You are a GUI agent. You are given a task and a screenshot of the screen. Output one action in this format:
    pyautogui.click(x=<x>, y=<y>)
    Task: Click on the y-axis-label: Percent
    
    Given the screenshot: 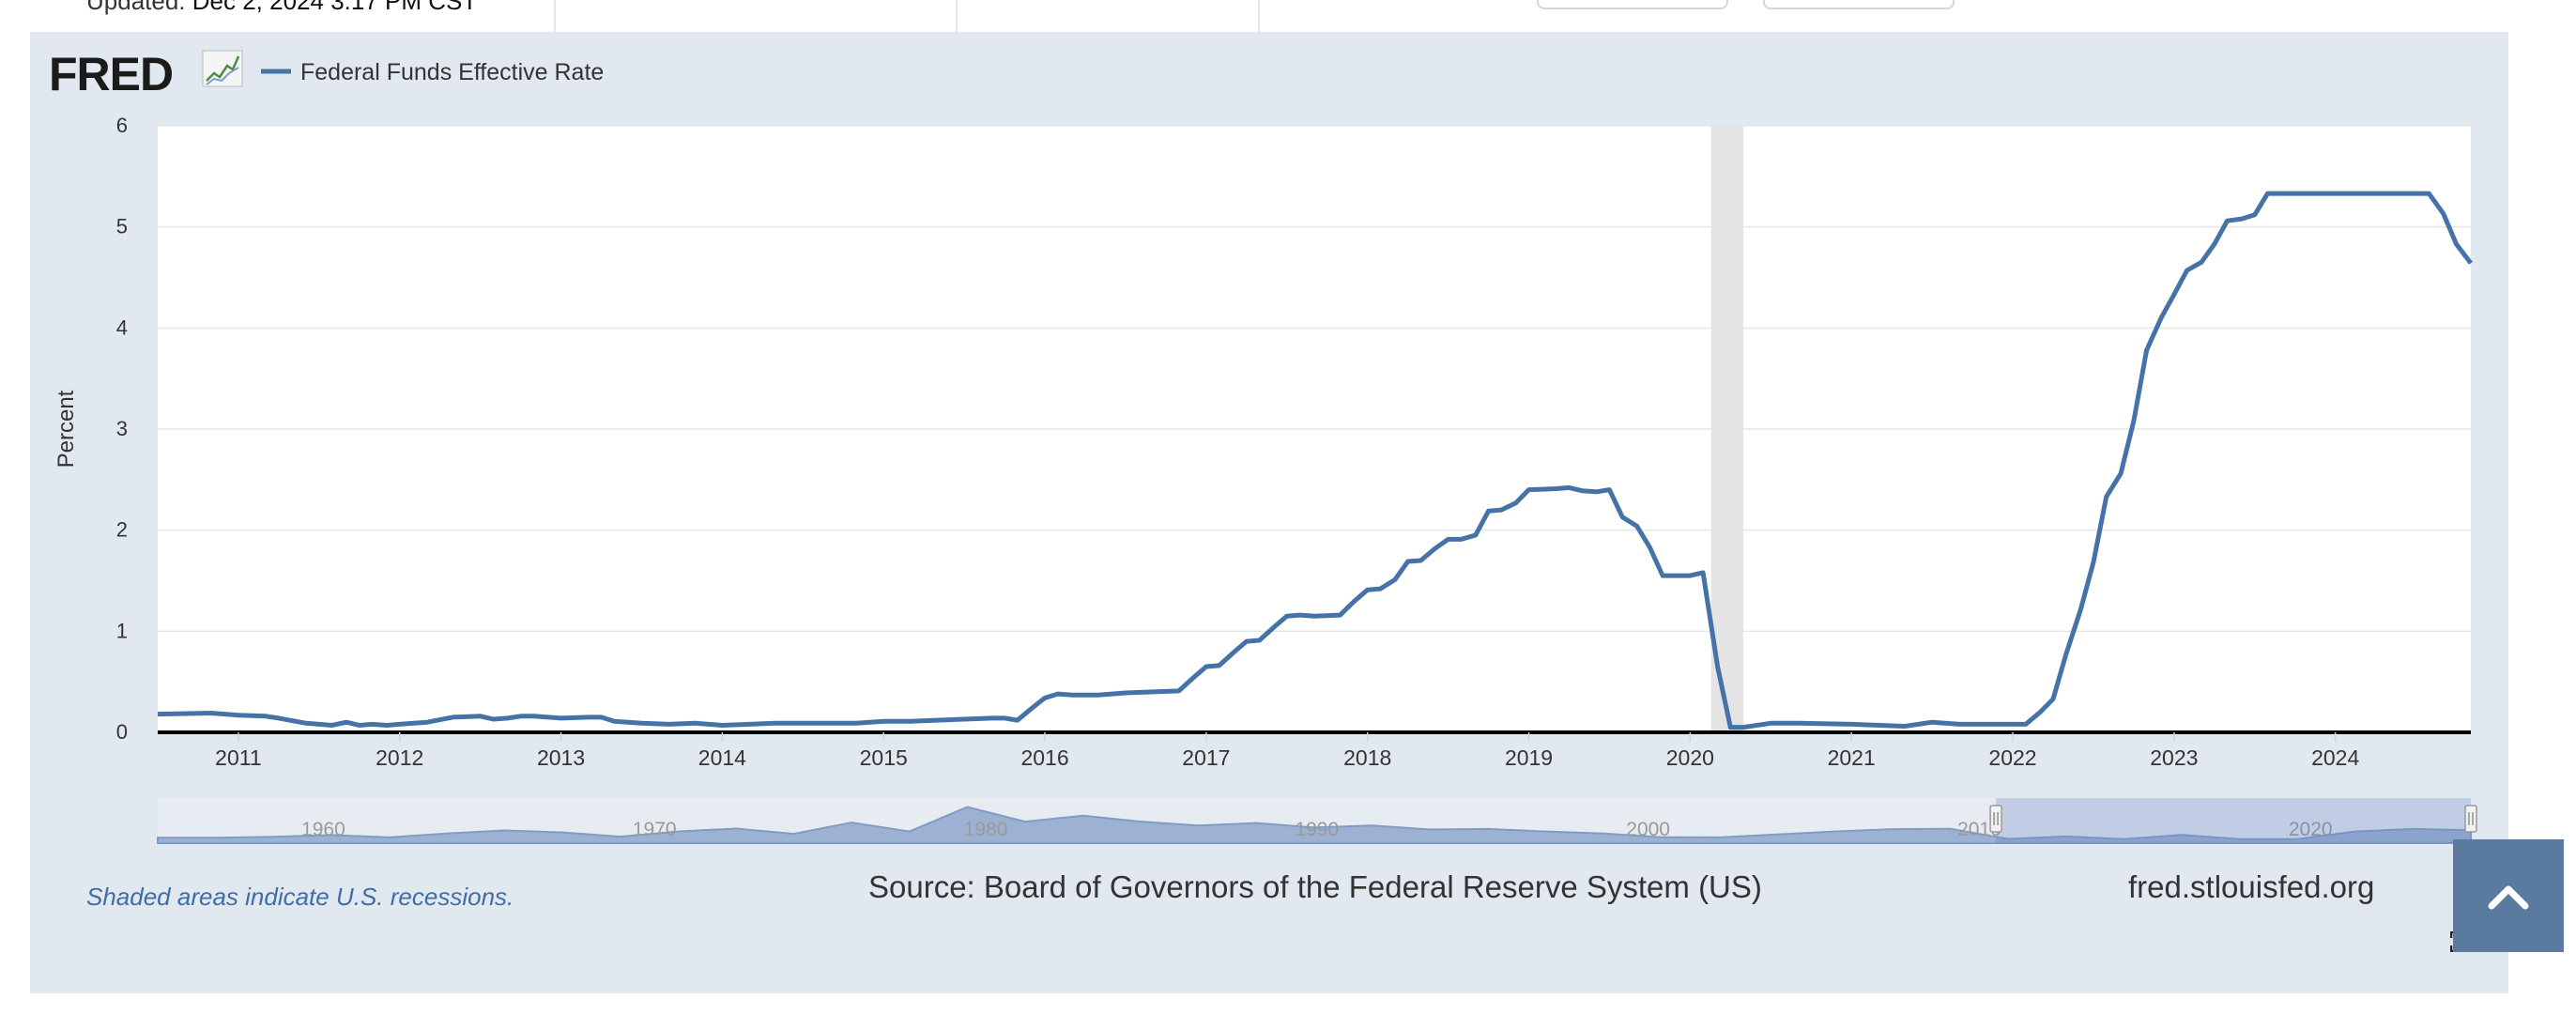 What is the action you would take?
    pyautogui.click(x=67, y=429)
    